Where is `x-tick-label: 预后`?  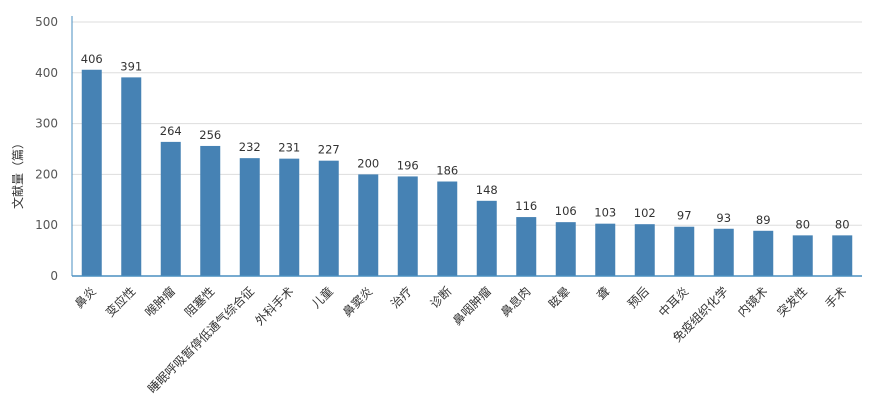
x-tick-label: 预后 is located at coordinates (638, 297).